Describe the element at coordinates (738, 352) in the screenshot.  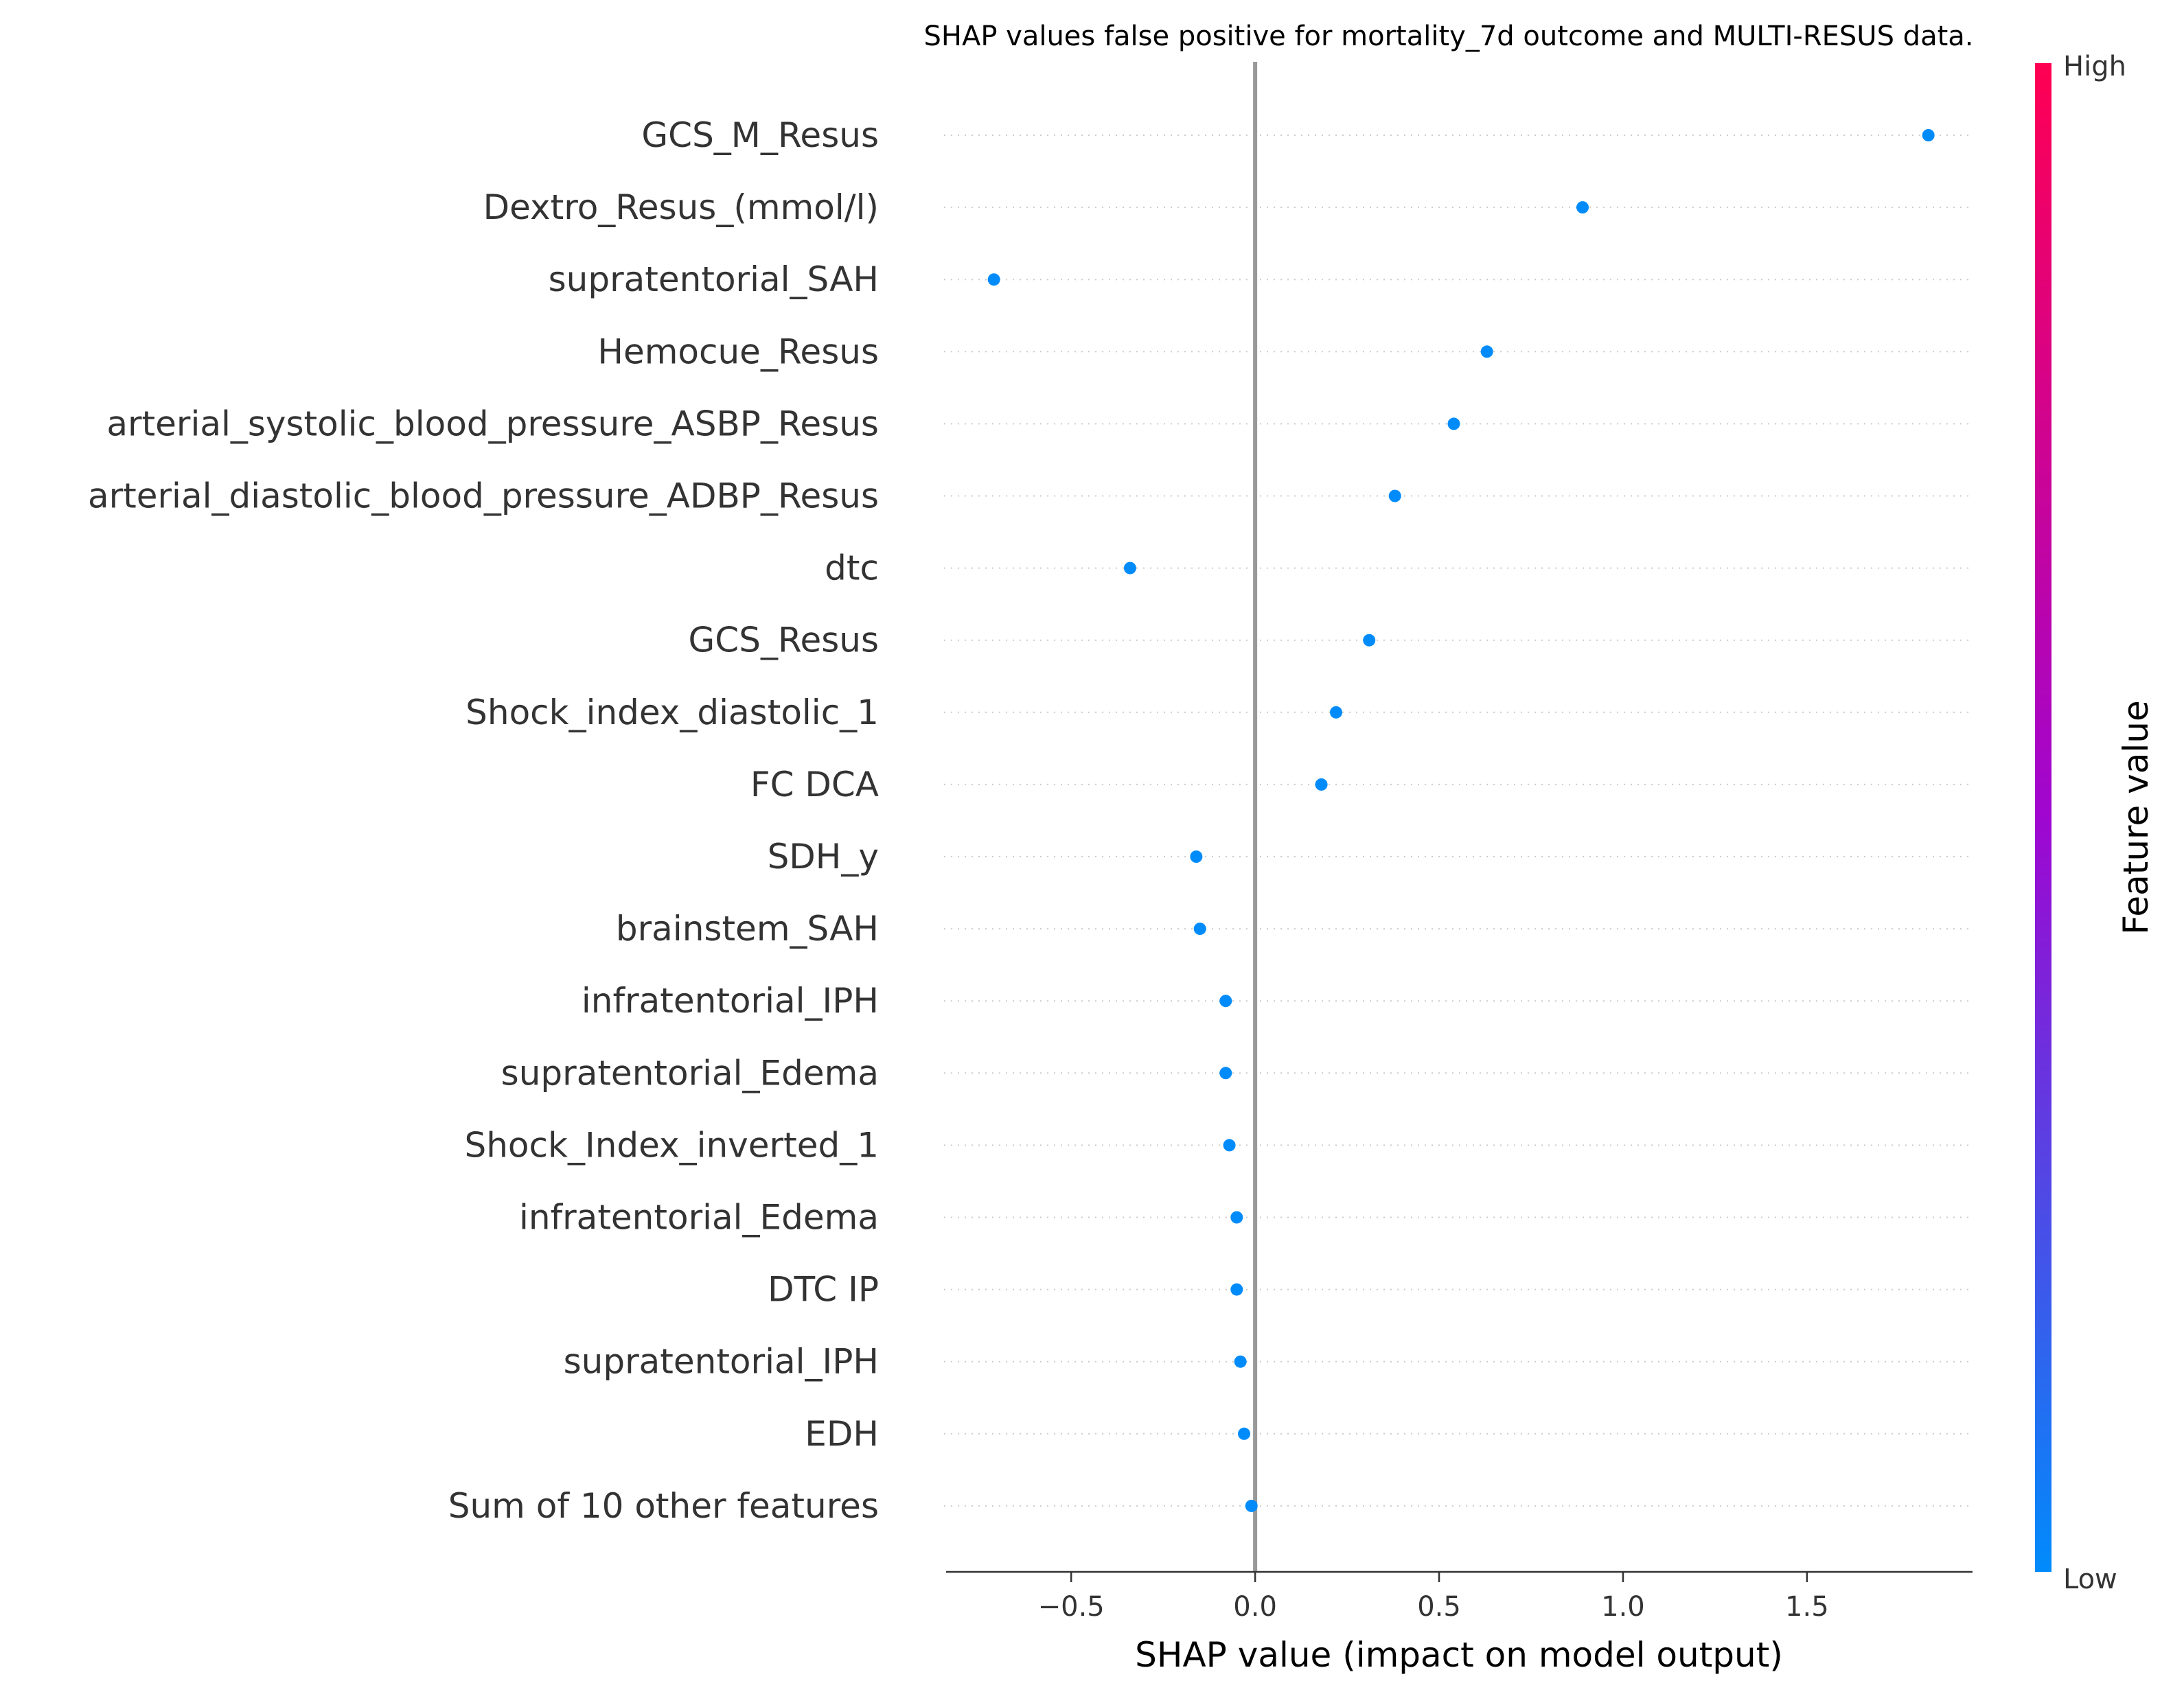
I see `feature-label: Hemocue_Resus` at that location.